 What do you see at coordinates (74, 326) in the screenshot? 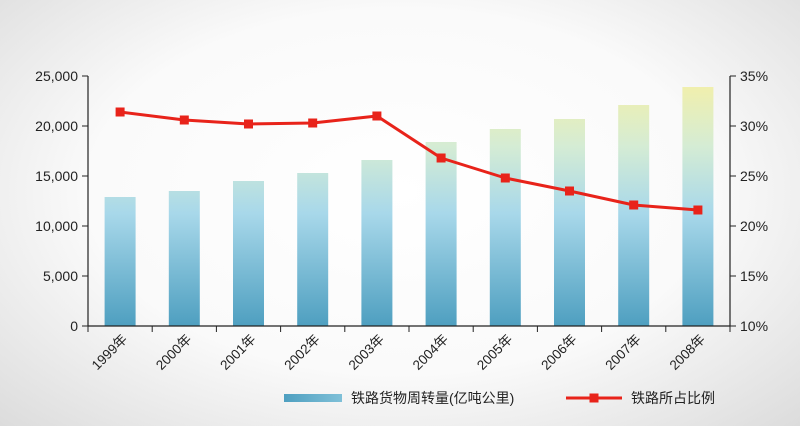
I see `left-tick-label: 0` at bounding box center [74, 326].